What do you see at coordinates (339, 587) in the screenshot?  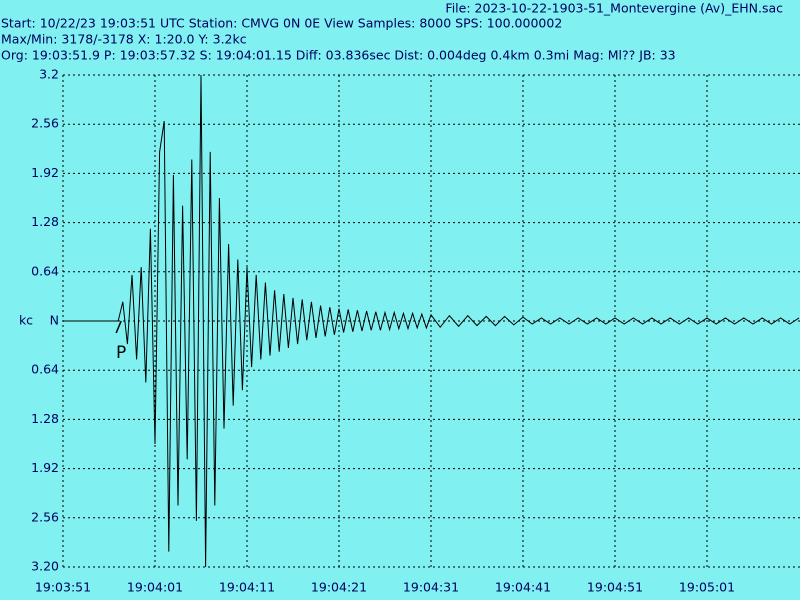 I see `x-tick-label: 19:04:21` at bounding box center [339, 587].